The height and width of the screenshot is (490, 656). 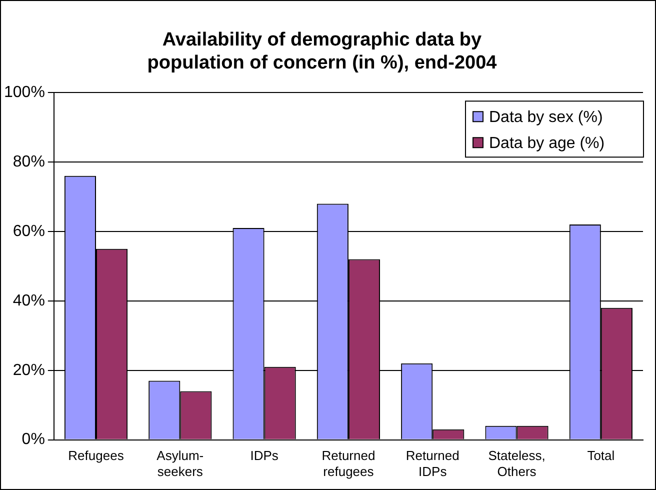 What do you see at coordinates (547, 143) in the screenshot?
I see `legend-label: Data by age (%)` at bounding box center [547, 143].